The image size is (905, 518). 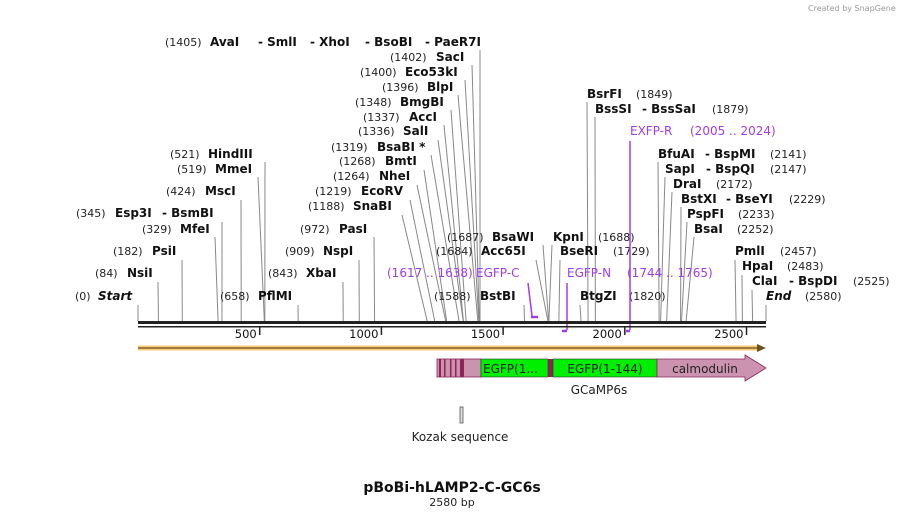 I want to click on enzyme-name: BsaI, so click(x=708, y=229).